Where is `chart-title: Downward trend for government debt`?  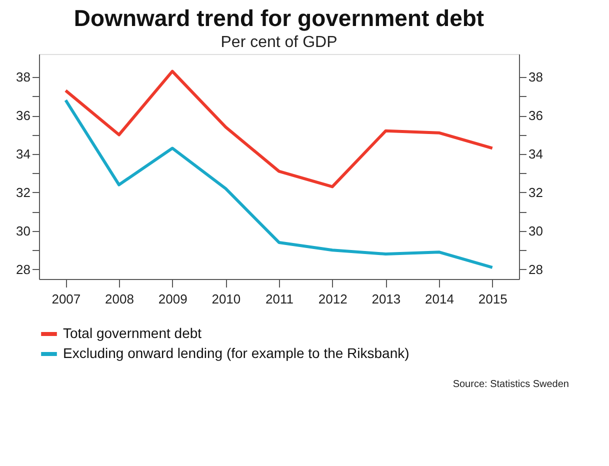
chart-title: Downward trend for government debt is located at coordinates (279, 18).